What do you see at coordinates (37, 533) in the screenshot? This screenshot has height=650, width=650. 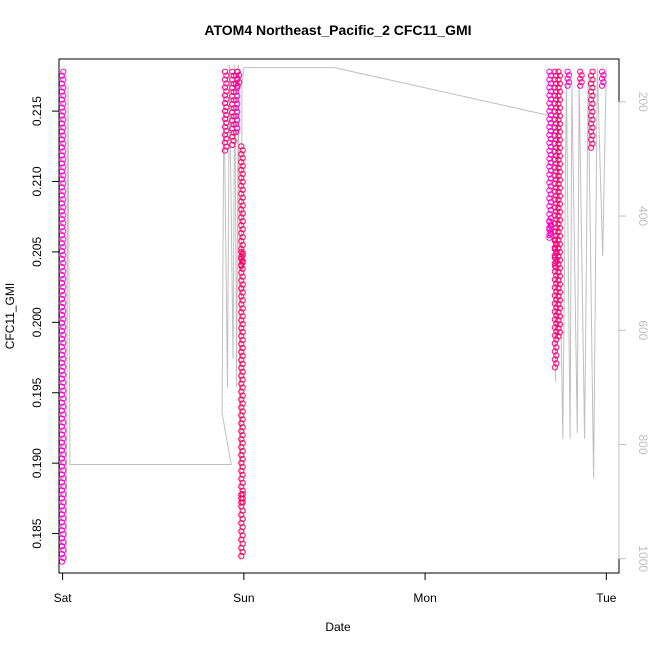 I see `y-tick-label: 0.185` at bounding box center [37, 533].